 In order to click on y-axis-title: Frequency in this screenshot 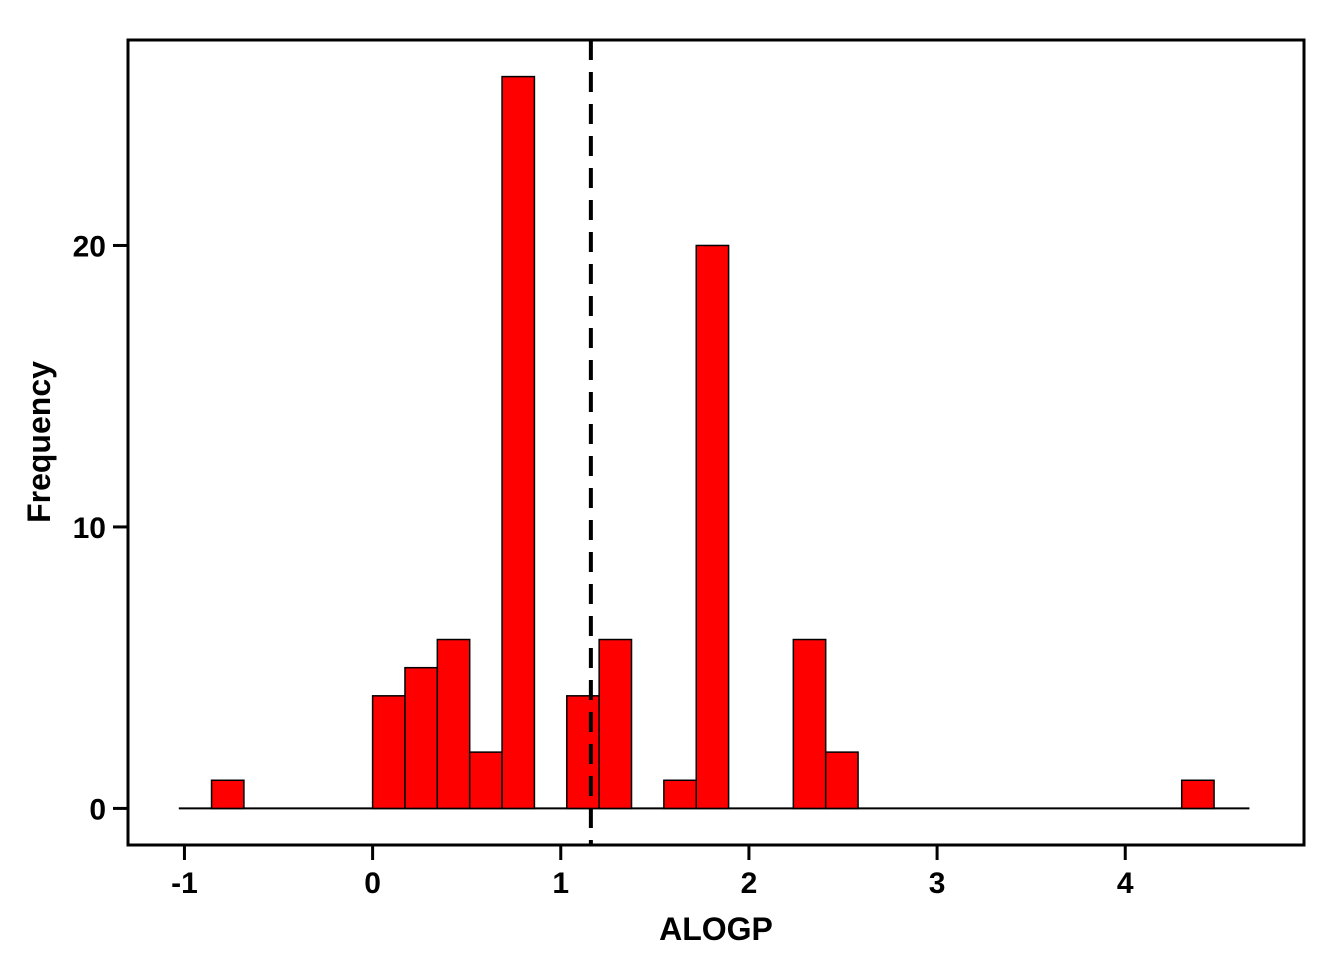, I will do `click(39, 442)`.